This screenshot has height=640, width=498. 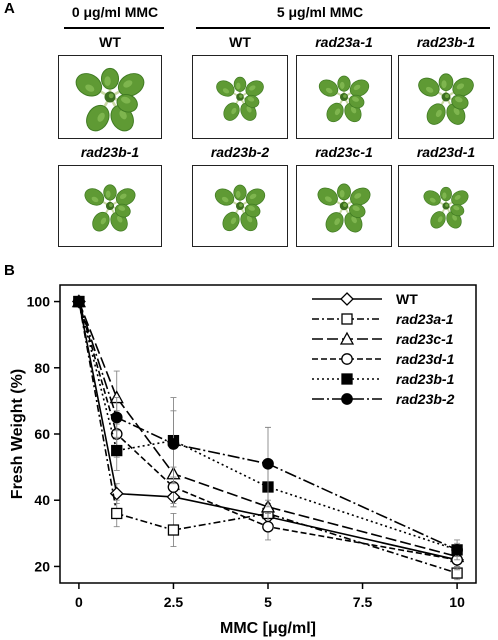 What do you see at coordinates (343, 28) in the screenshot?
I see `group-right-rule` at bounding box center [343, 28].